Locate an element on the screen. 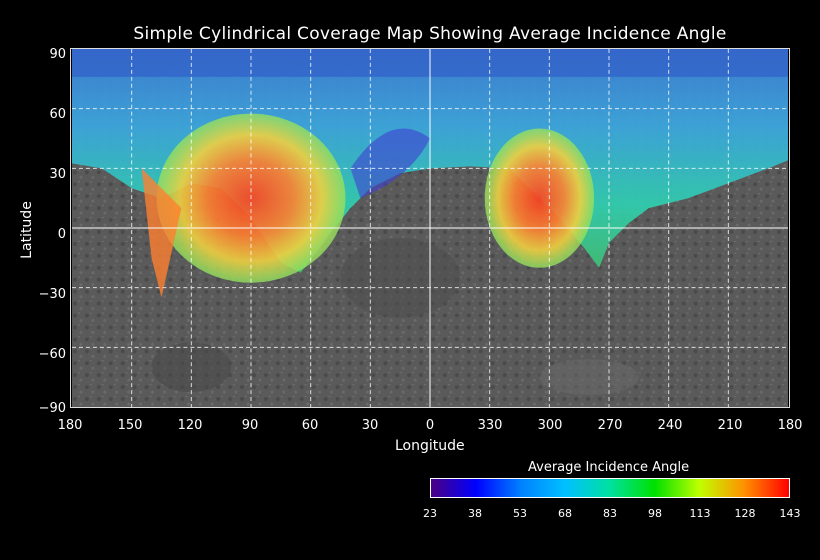  legend-tick: 53 is located at coordinates (520, 513).